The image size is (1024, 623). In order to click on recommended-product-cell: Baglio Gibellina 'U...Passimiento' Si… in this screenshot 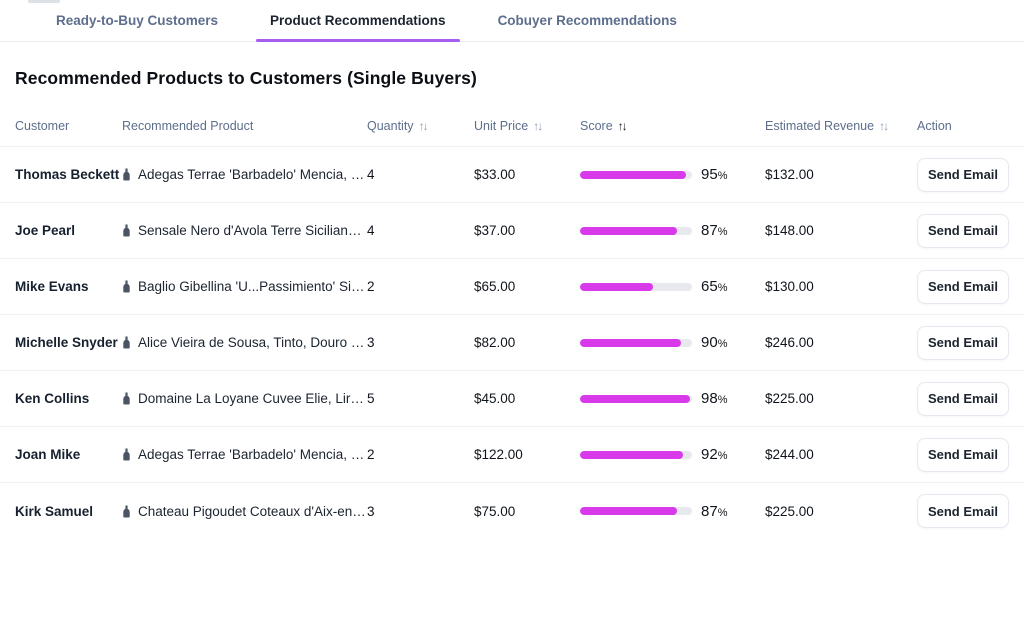, I will do `click(244, 286)`.